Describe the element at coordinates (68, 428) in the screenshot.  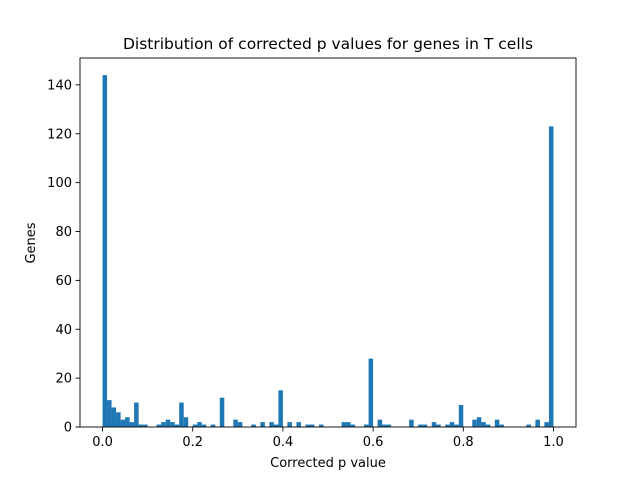
I see `y-tick-label: 0` at that location.